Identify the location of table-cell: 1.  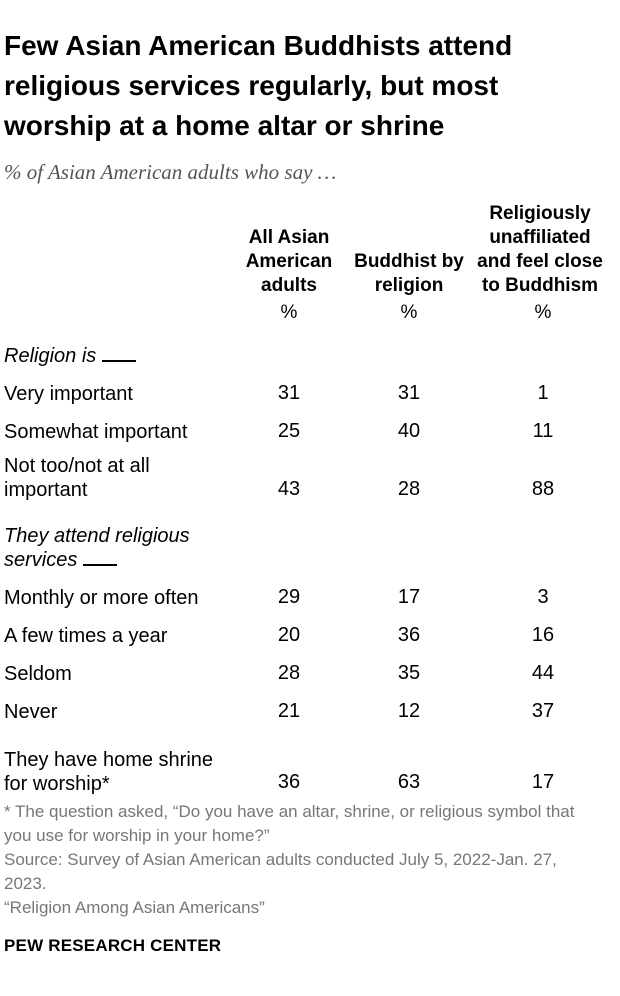
(543, 393).